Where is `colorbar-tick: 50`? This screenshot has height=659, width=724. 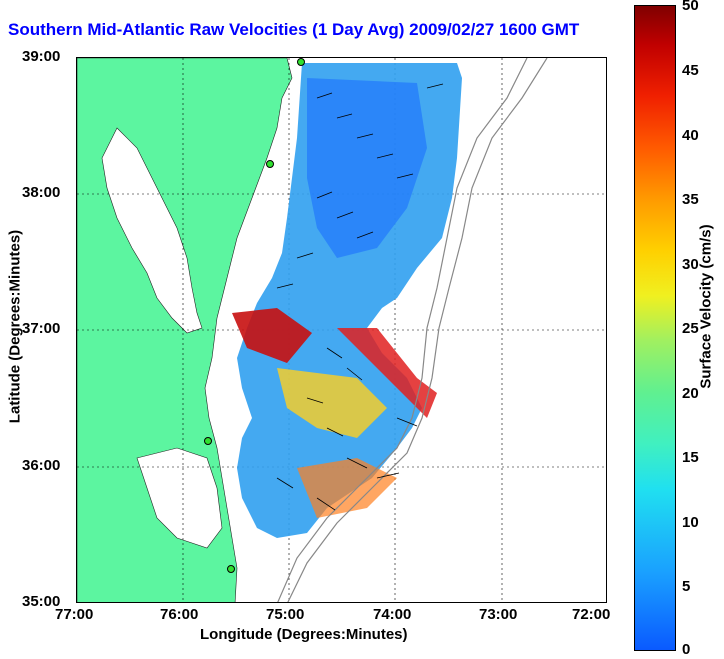
colorbar-tick: 50 is located at coordinates (690, 7).